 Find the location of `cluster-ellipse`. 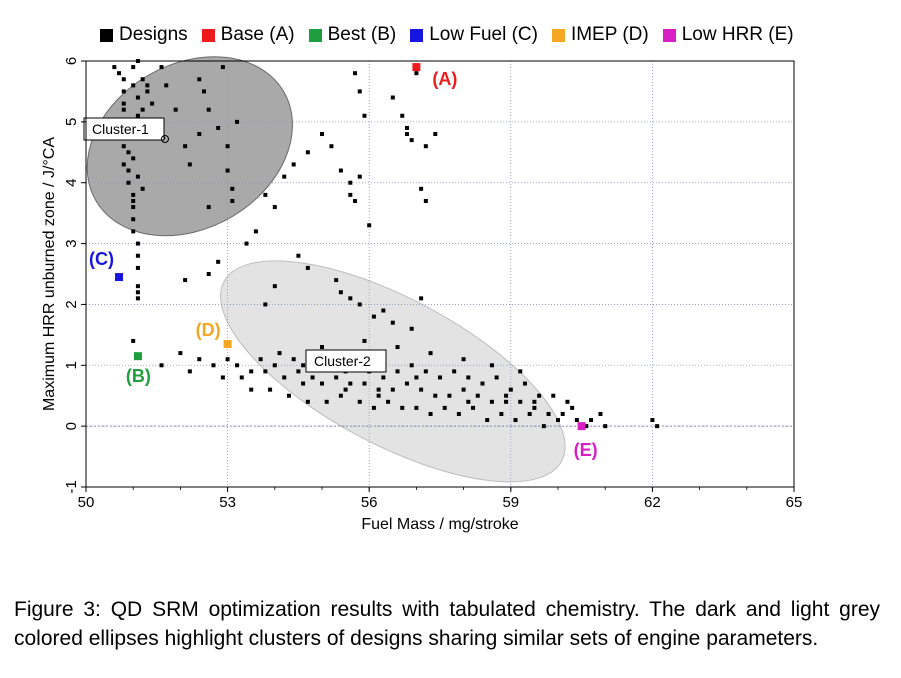

cluster-ellipse is located at coordinates (189, 146).